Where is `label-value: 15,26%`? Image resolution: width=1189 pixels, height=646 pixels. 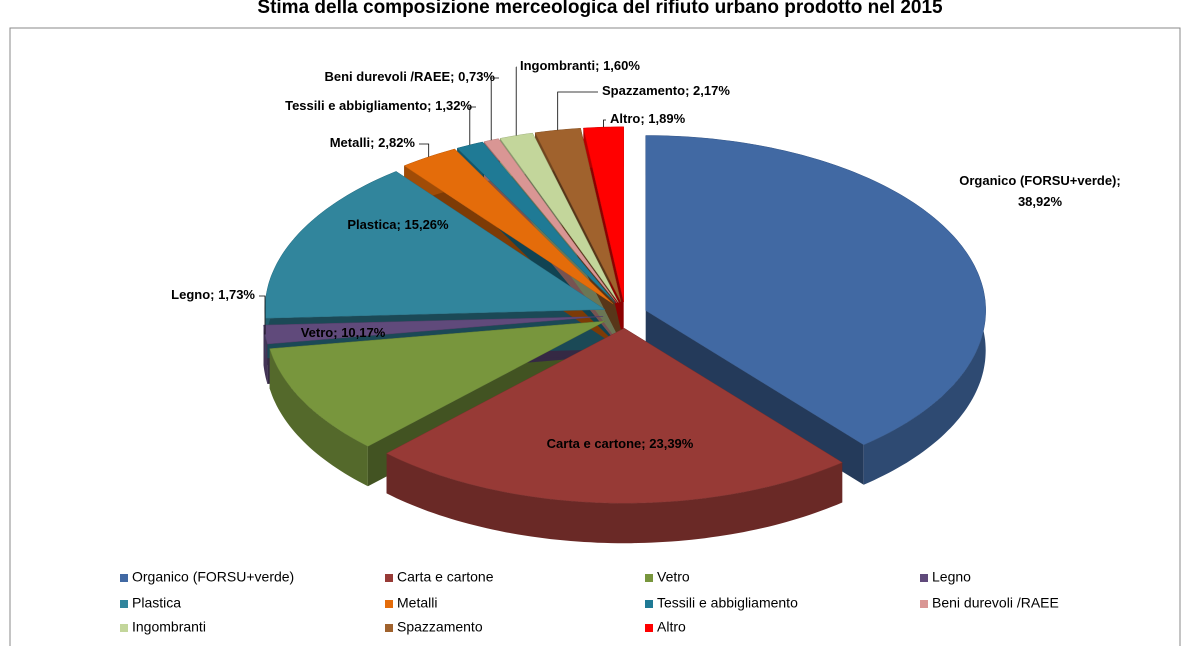 label-value: 15,26% is located at coordinates (427, 224).